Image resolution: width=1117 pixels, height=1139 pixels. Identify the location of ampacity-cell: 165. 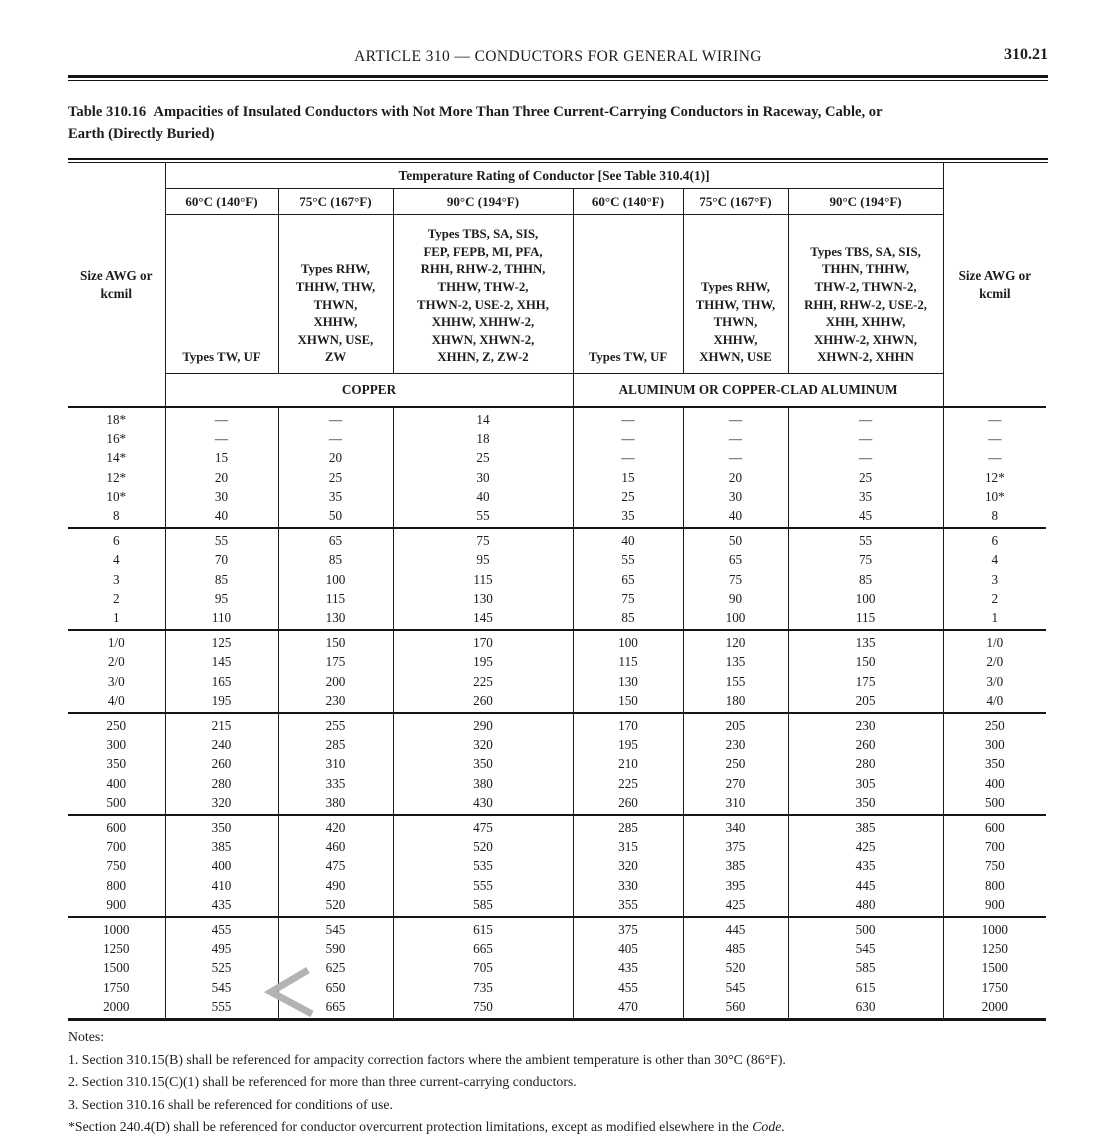
(221, 681).